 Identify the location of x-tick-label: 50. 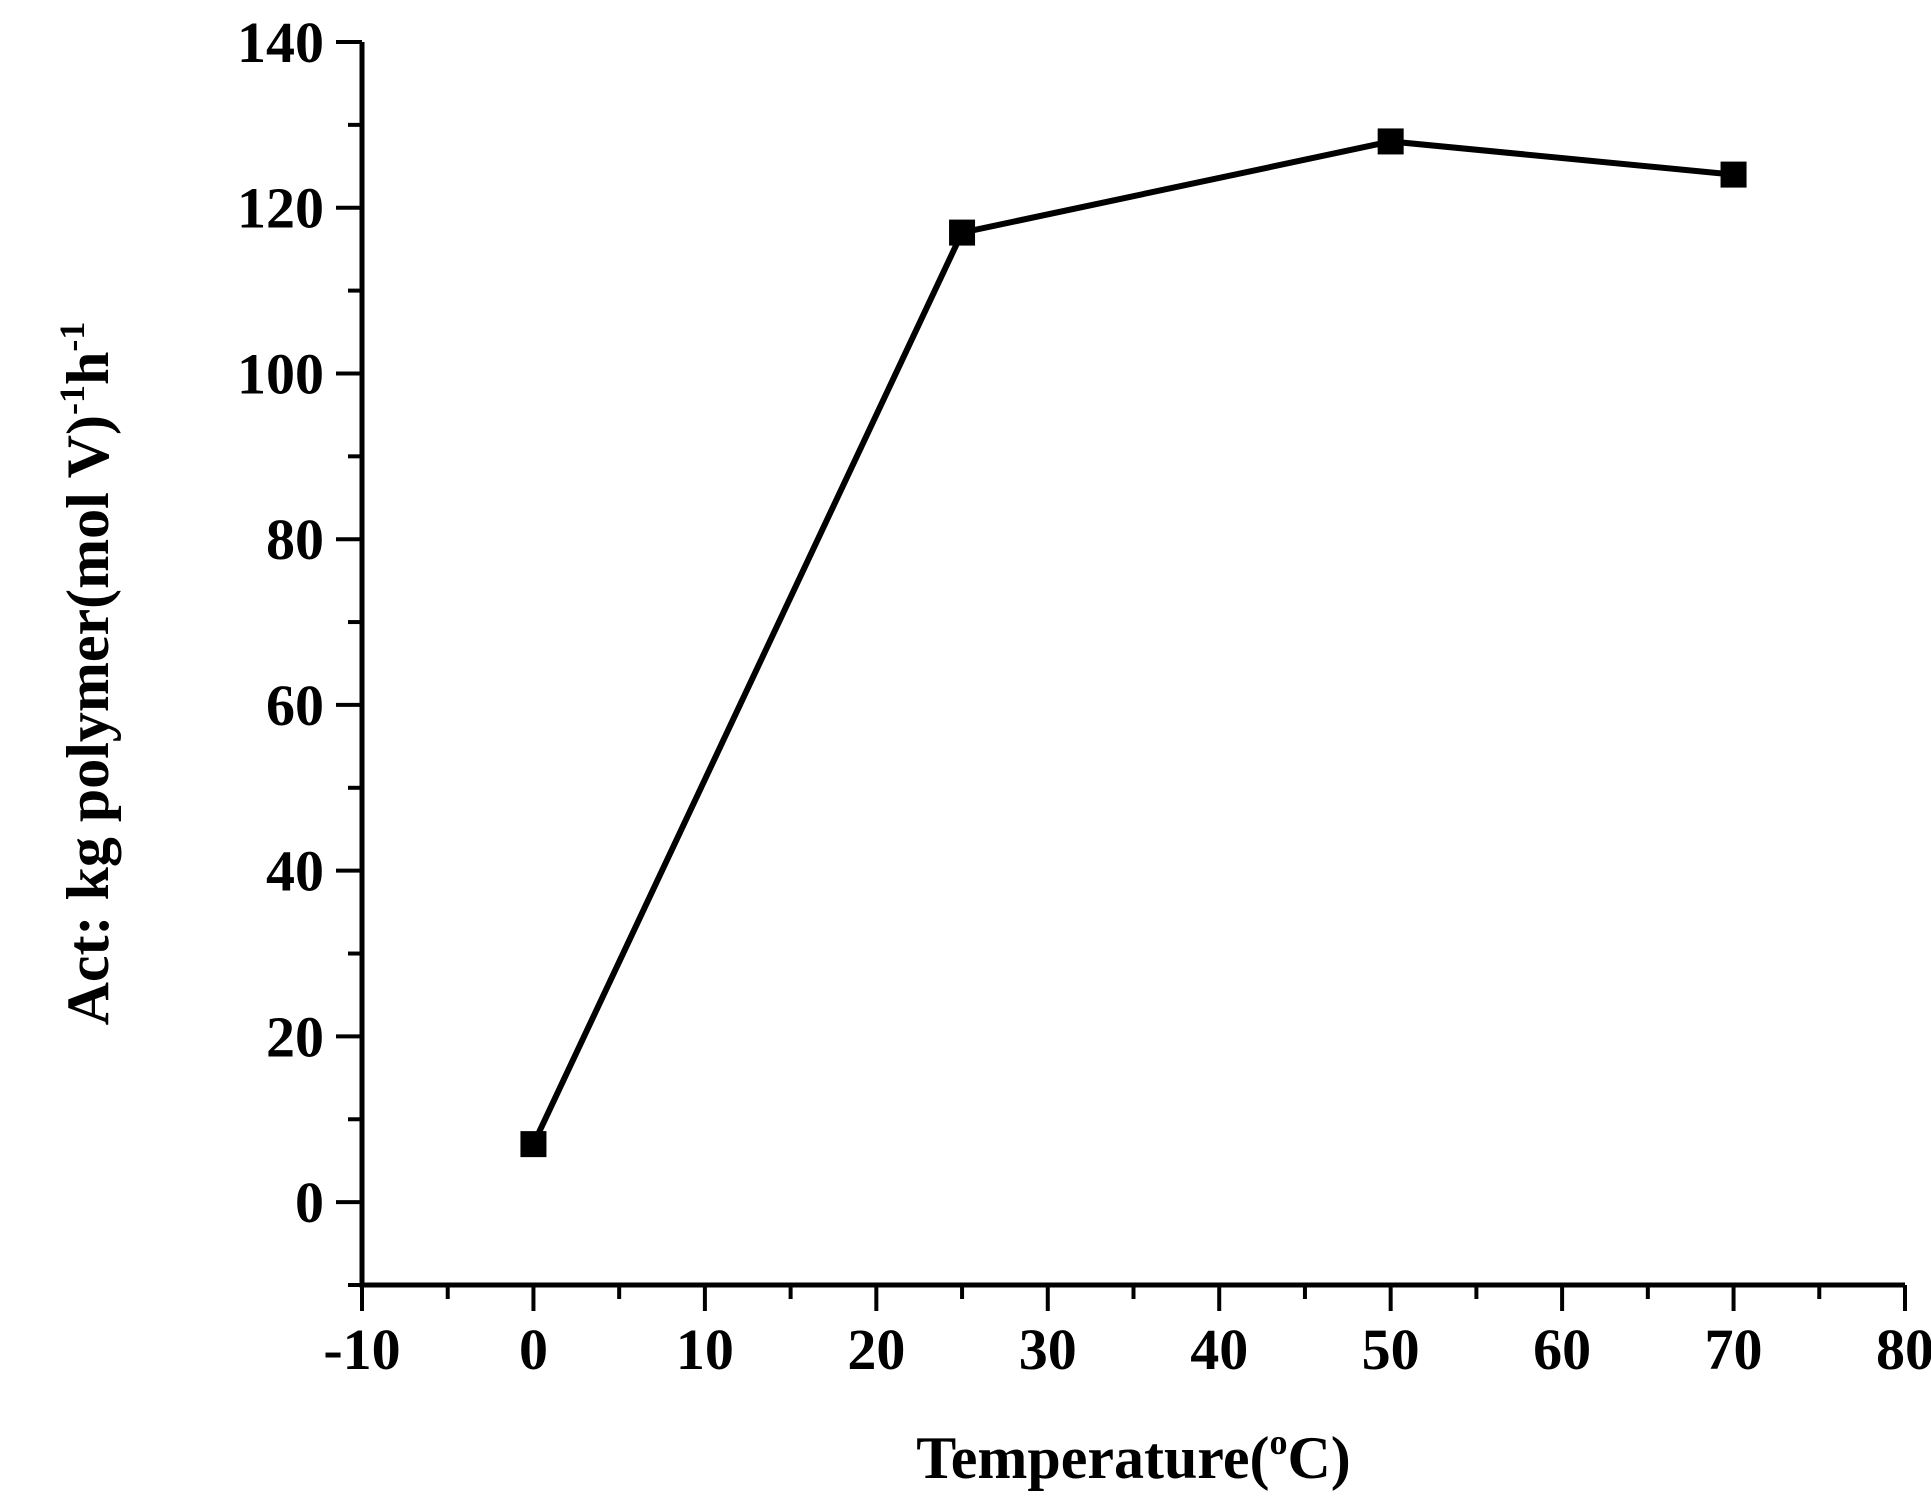
(1391, 1349).